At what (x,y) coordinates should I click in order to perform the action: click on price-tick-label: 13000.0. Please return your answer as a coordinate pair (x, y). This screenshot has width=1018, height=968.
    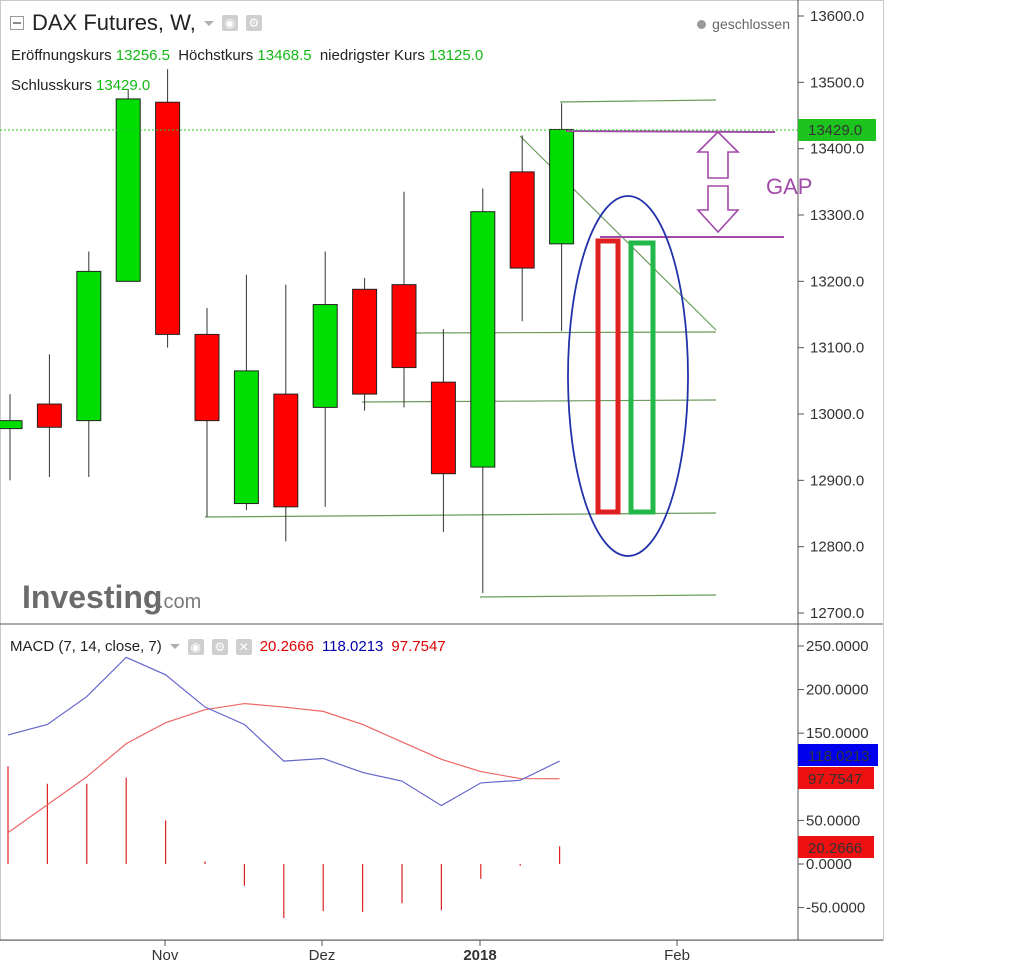
    Looking at the image, I should click on (837, 414).